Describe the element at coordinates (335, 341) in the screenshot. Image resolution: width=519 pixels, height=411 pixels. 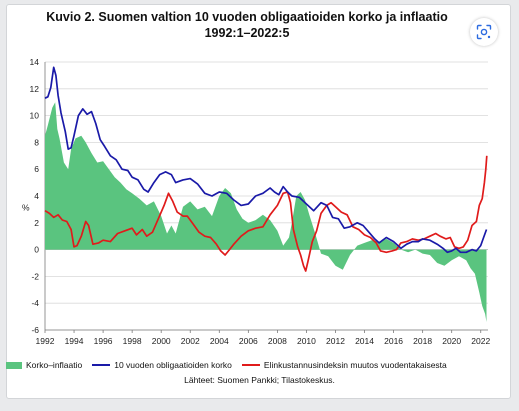
I see `x-tick-label: 2012` at that location.